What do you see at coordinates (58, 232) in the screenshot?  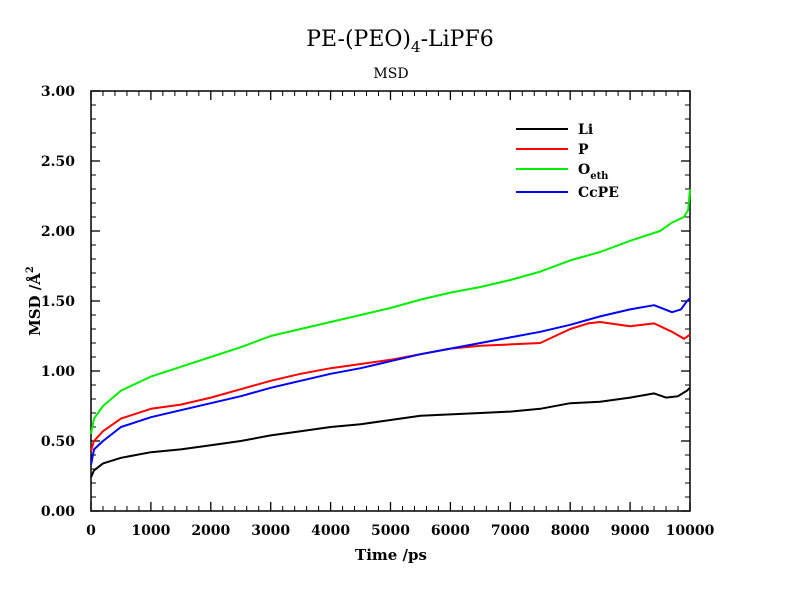 I see `y-tick-label: 2.00` at bounding box center [58, 232].